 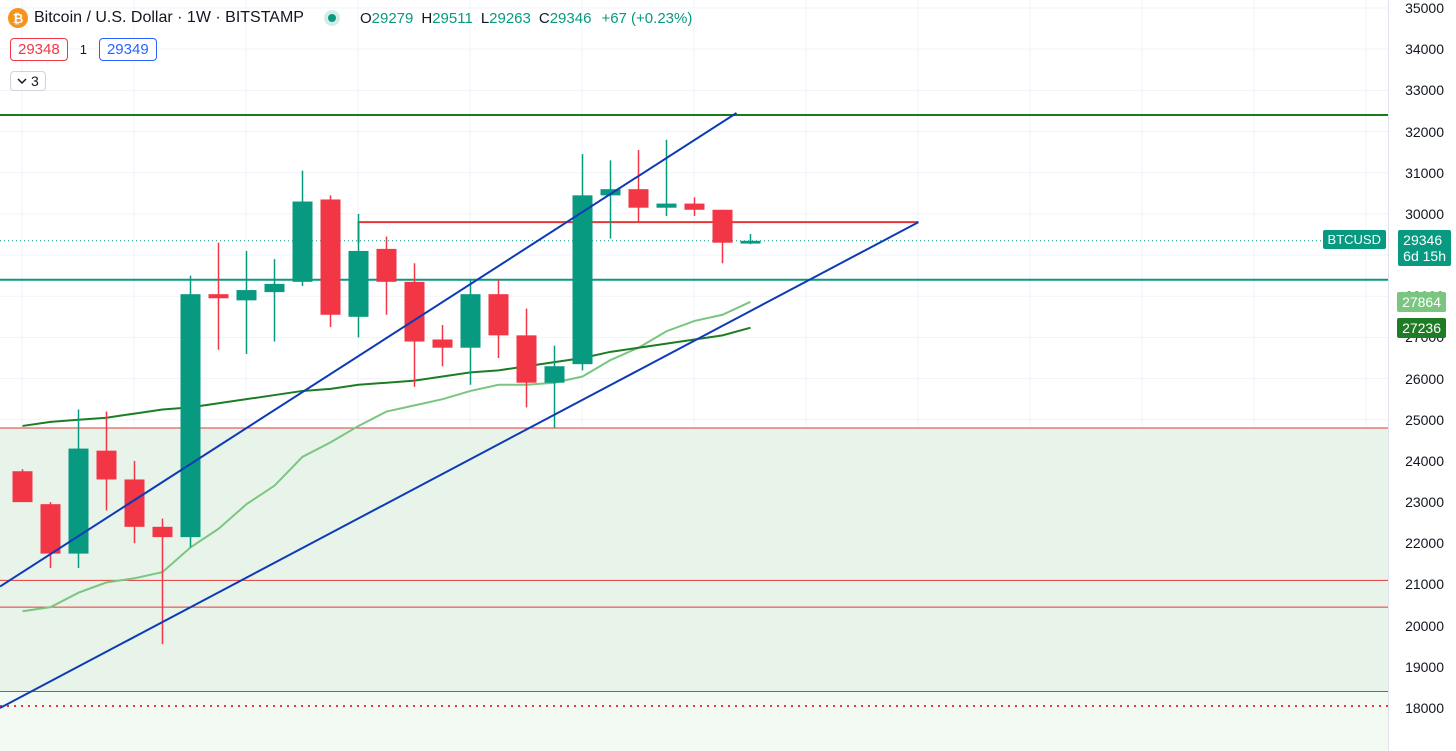 What do you see at coordinates (1424, 708) in the screenshot?
I see `price-tick-label: 18000` at bounding box center [1424, 708].